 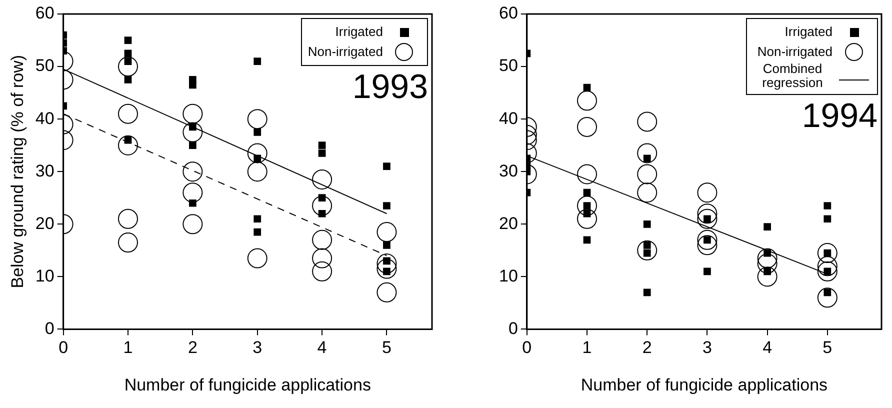 What do you see at coordinates (792, 76) in the screenshot?
I see `legend-label: Combined regression` at bounding box center [792, 76].